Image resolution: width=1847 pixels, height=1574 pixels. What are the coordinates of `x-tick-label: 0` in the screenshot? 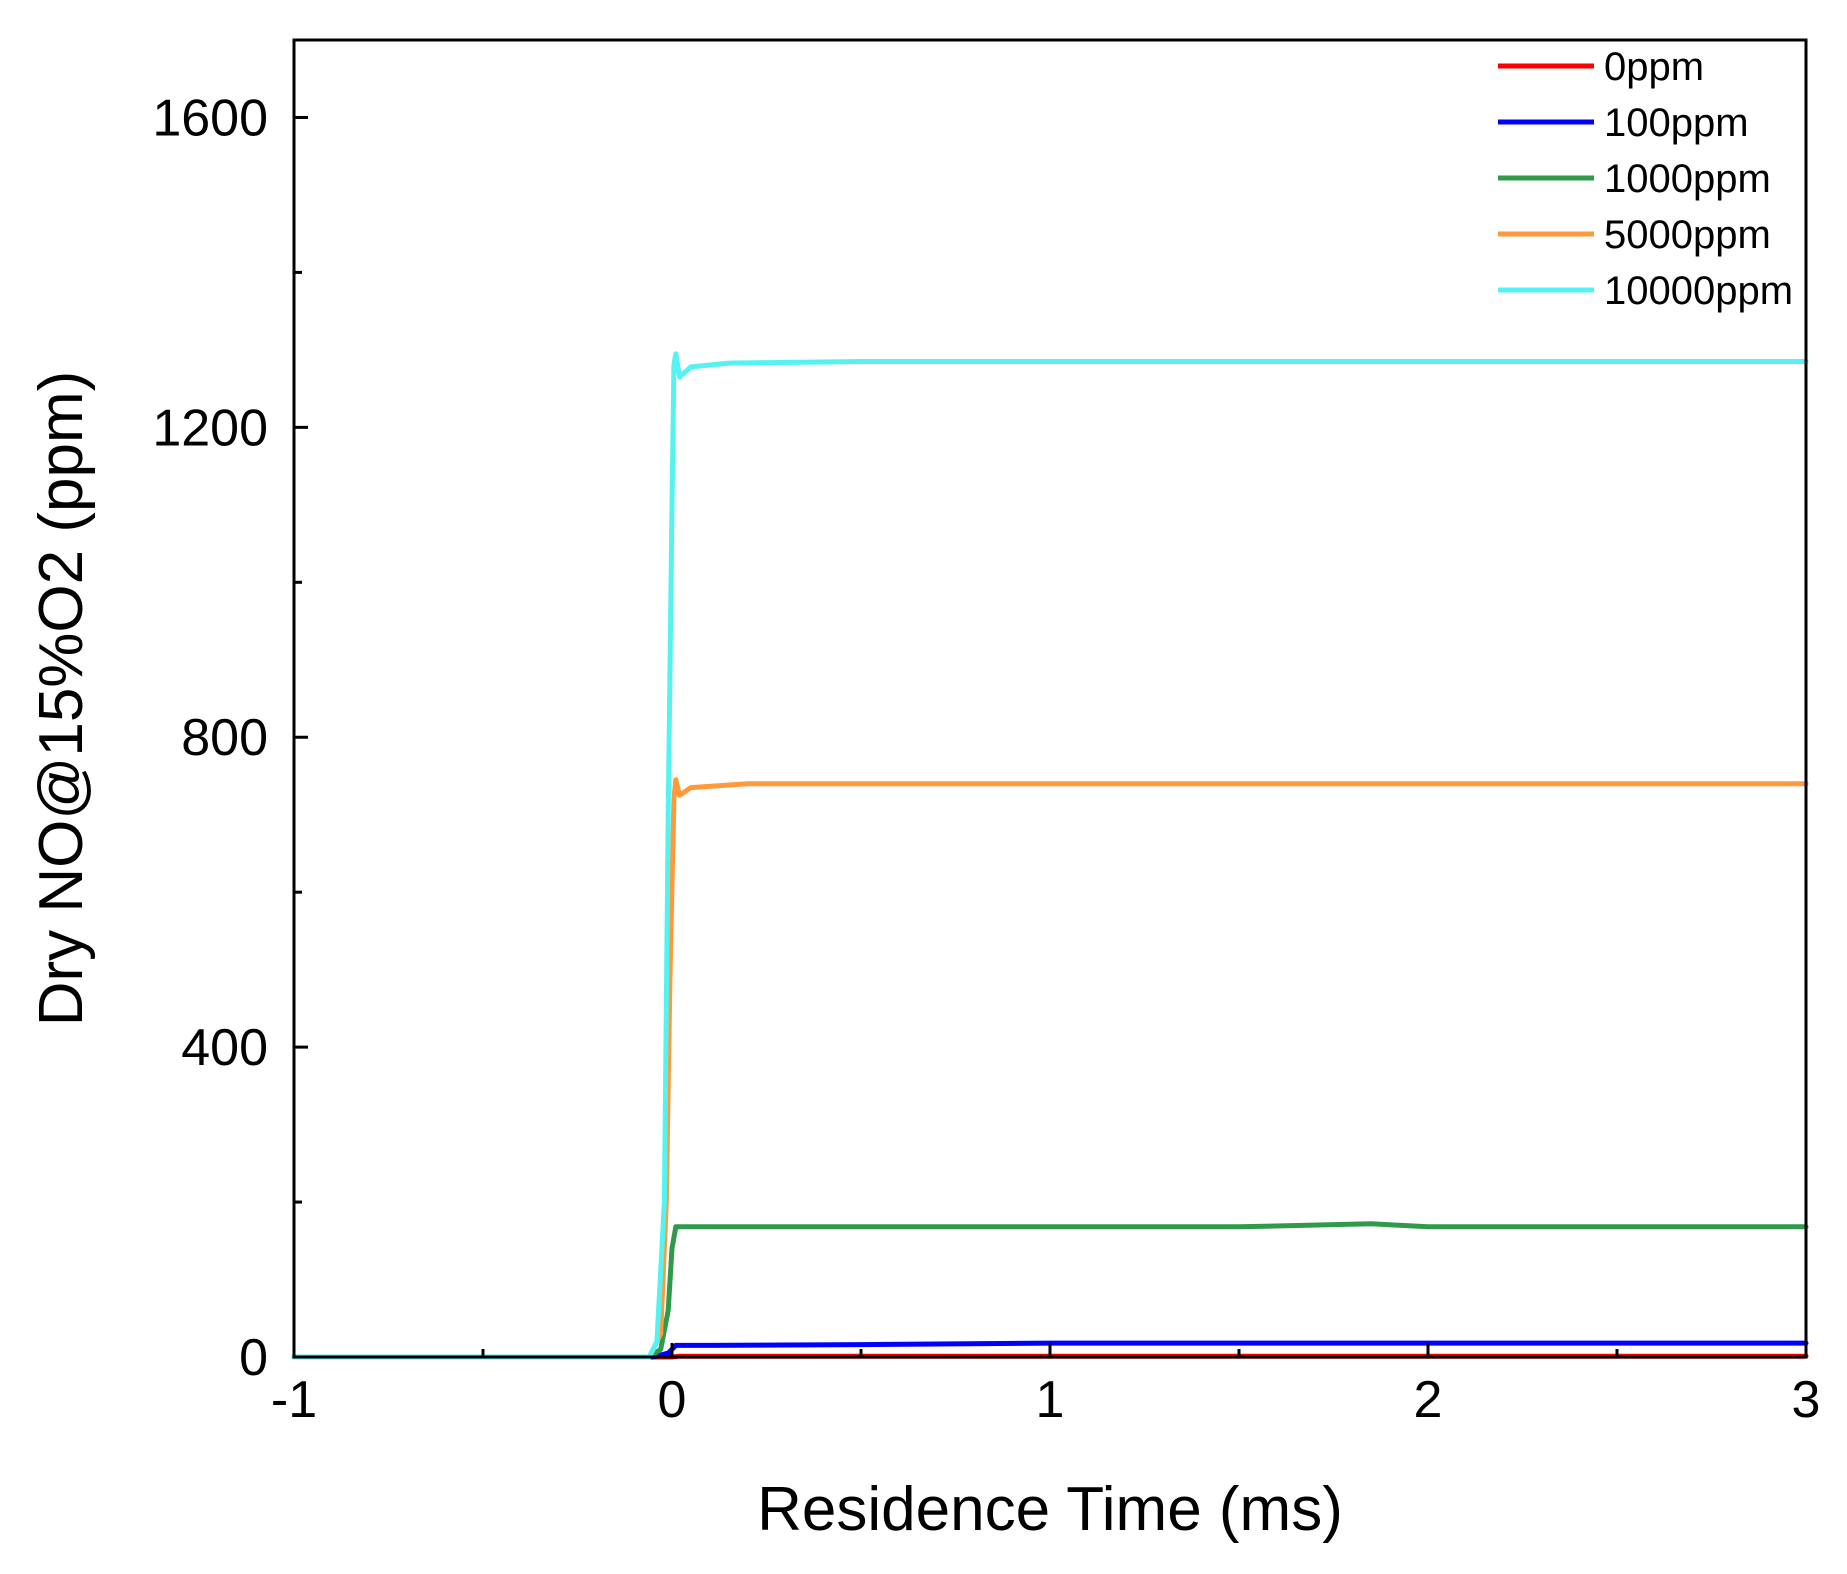 It's located at (672, 1400).